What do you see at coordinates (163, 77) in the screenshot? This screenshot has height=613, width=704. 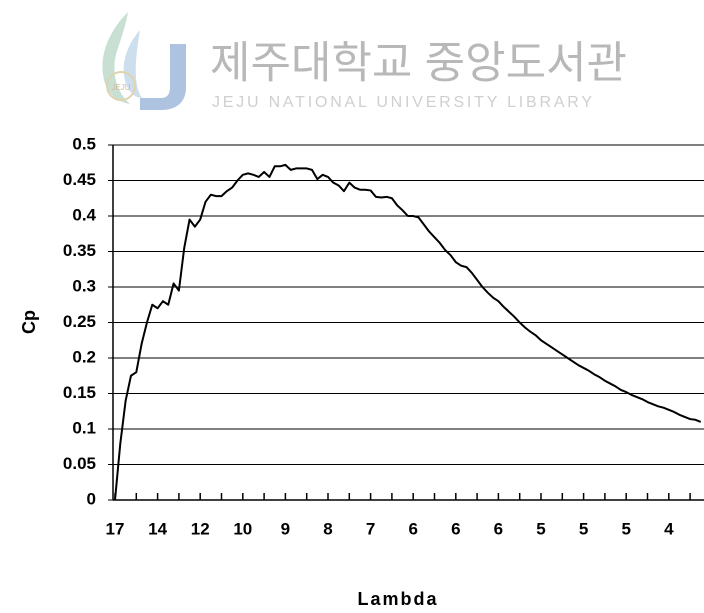 I see `logo-j` at bounding box center [163, 77].